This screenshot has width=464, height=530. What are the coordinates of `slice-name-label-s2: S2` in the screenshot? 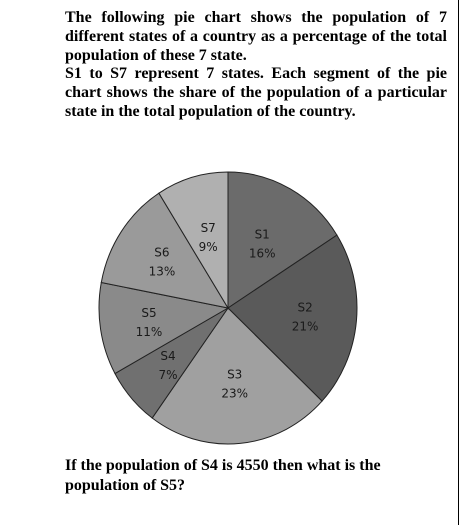 It's located at (304, 308).